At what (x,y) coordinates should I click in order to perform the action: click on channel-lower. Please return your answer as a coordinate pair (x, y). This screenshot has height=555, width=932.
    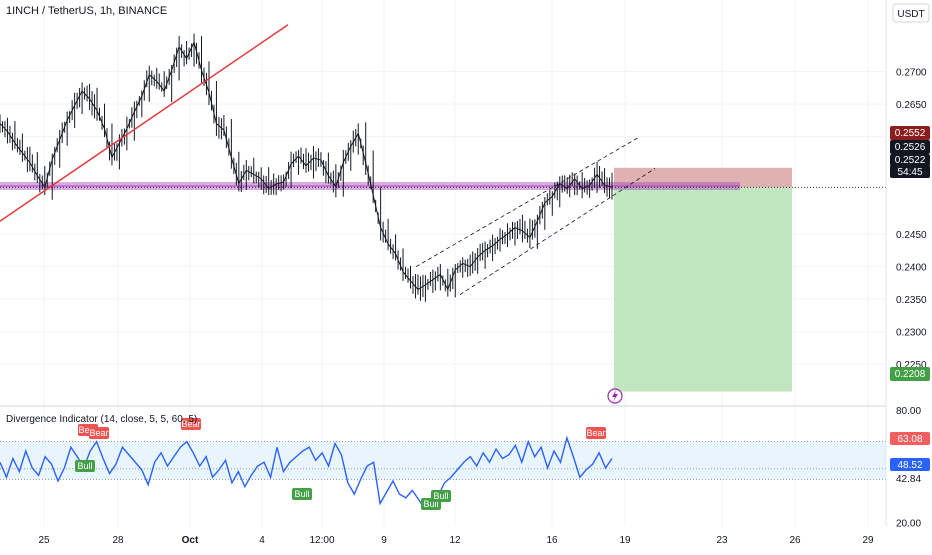
    Looking at the image, I should click on (557, 231).